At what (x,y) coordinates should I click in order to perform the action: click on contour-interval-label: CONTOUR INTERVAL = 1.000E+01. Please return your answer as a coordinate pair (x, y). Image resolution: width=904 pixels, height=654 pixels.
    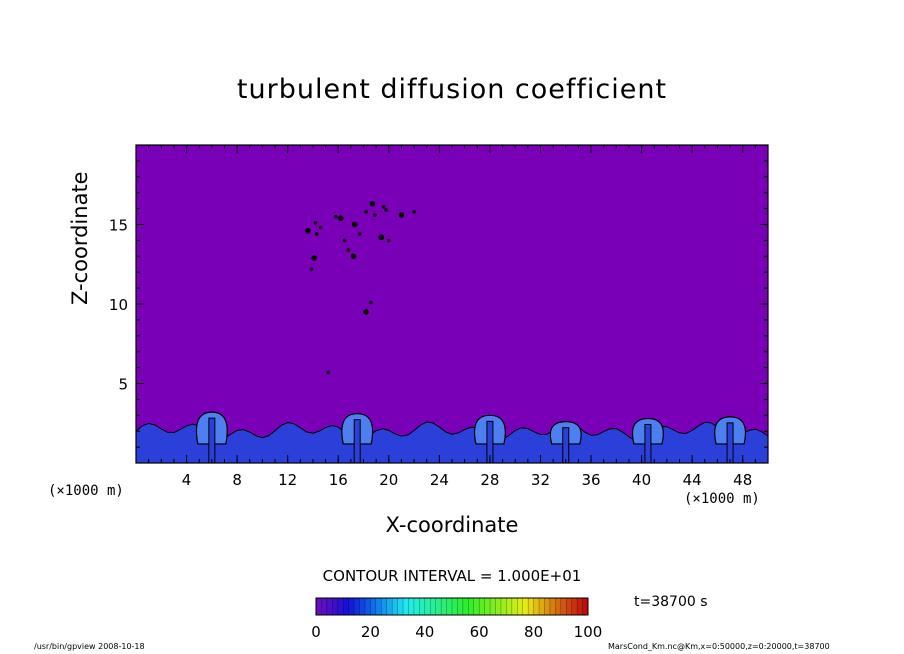
    Looking at the image, I should click on (452, 576).